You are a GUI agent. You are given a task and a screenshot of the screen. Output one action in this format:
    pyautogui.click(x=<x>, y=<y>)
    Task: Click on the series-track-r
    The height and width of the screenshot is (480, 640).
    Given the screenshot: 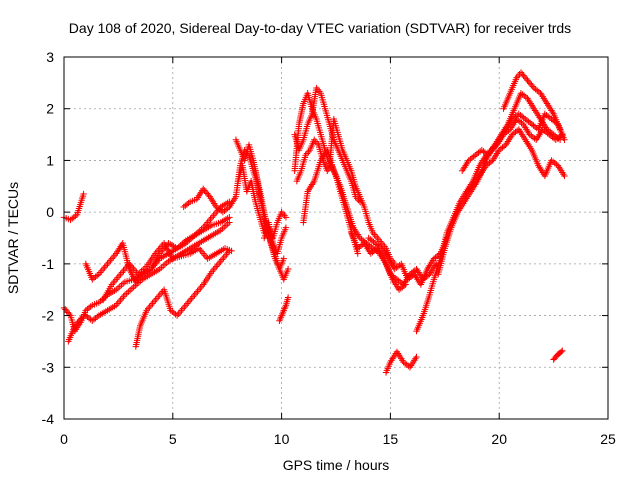 What is the action you would take?
    pyautogui.click(x=408, y=261)
    